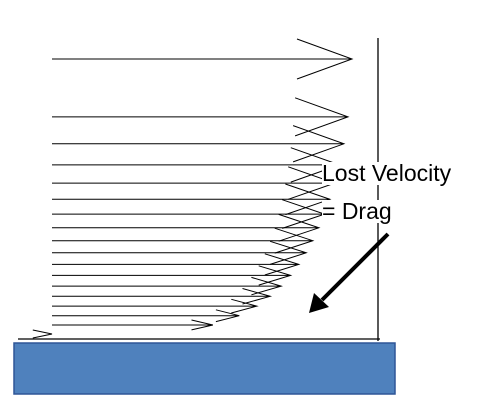 Image resolution: width=494 pixels, height=402 pixels. What do you see at coordinates (355, 267) in the screenshot?
I see `drag-pointer-shaft` at bounding box center [355, 267].